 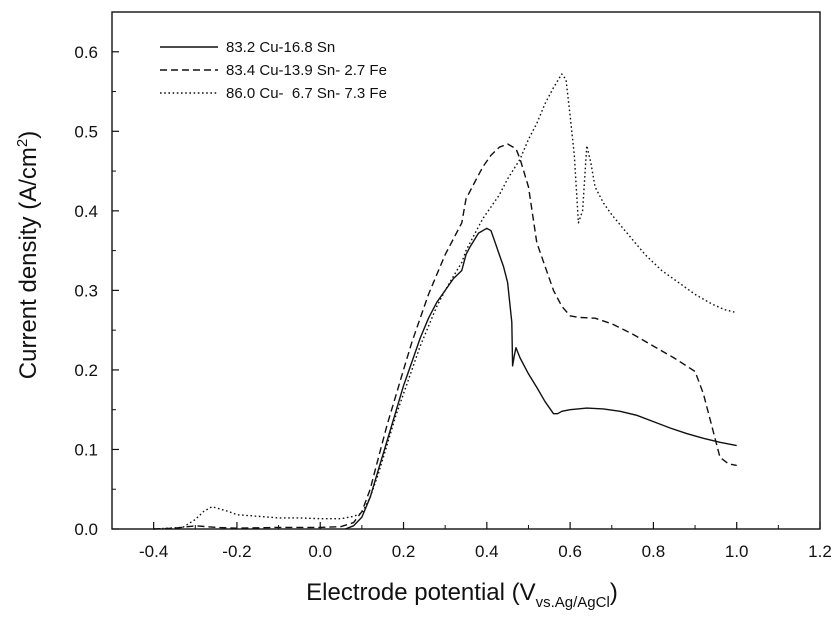 What do you see at coordinates (236, 551) in the screenshot?
I see `x-tick-label: -0.2` at bounding box center [236, 551].